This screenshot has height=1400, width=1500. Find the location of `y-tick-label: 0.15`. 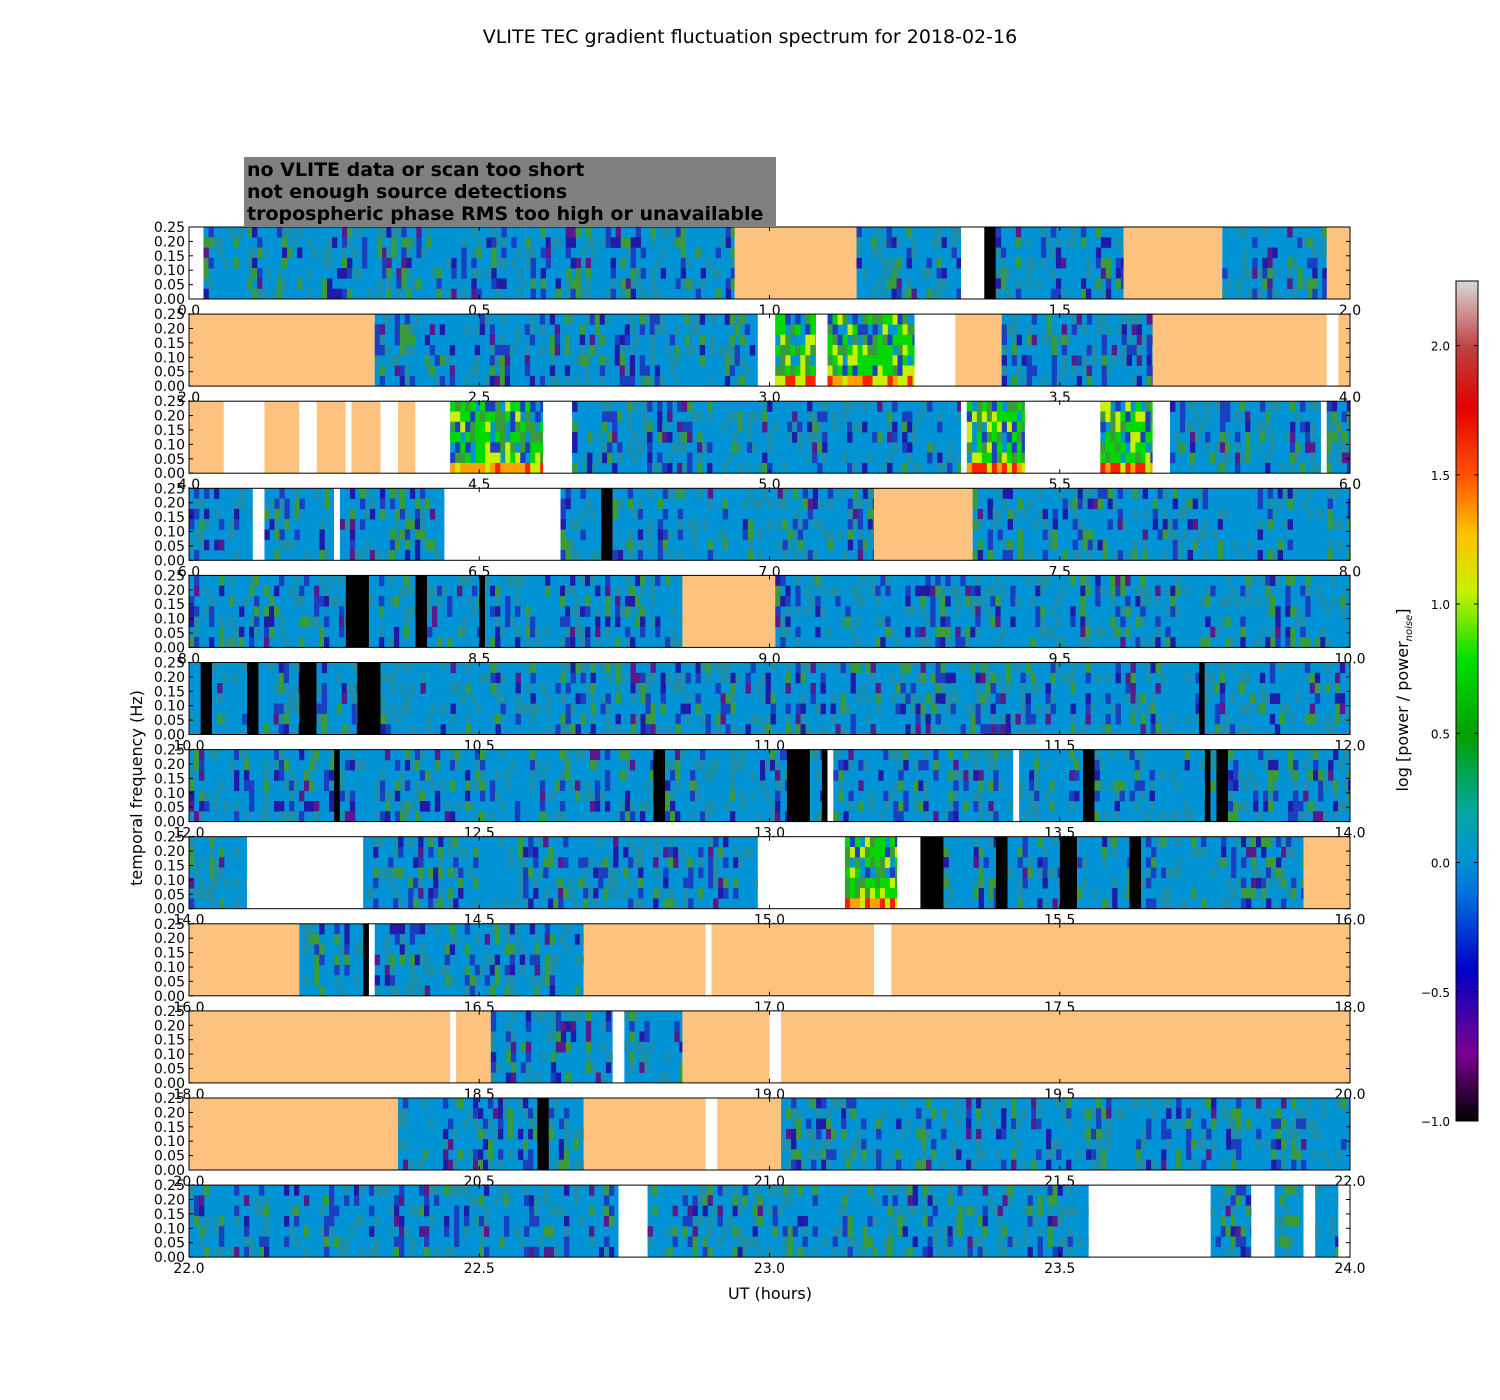

y-tick-label: 0.15 is located at coordinates (169, 431).